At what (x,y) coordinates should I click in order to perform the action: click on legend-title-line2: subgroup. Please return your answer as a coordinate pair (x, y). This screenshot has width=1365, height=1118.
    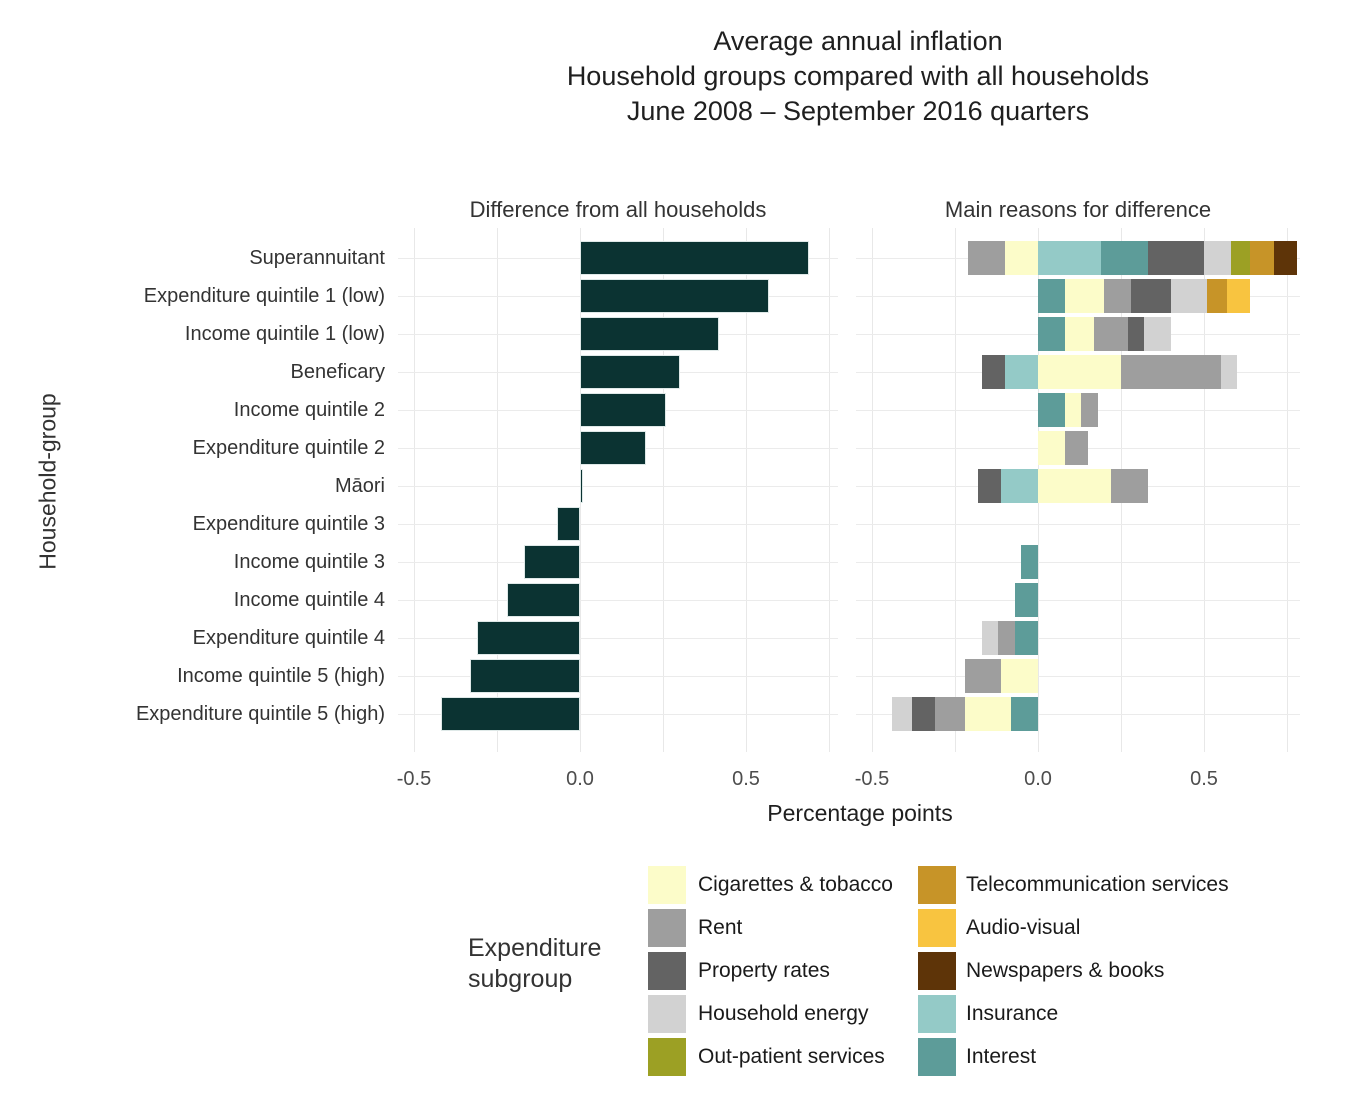
    Looking at the image, I should click on (520, 979).